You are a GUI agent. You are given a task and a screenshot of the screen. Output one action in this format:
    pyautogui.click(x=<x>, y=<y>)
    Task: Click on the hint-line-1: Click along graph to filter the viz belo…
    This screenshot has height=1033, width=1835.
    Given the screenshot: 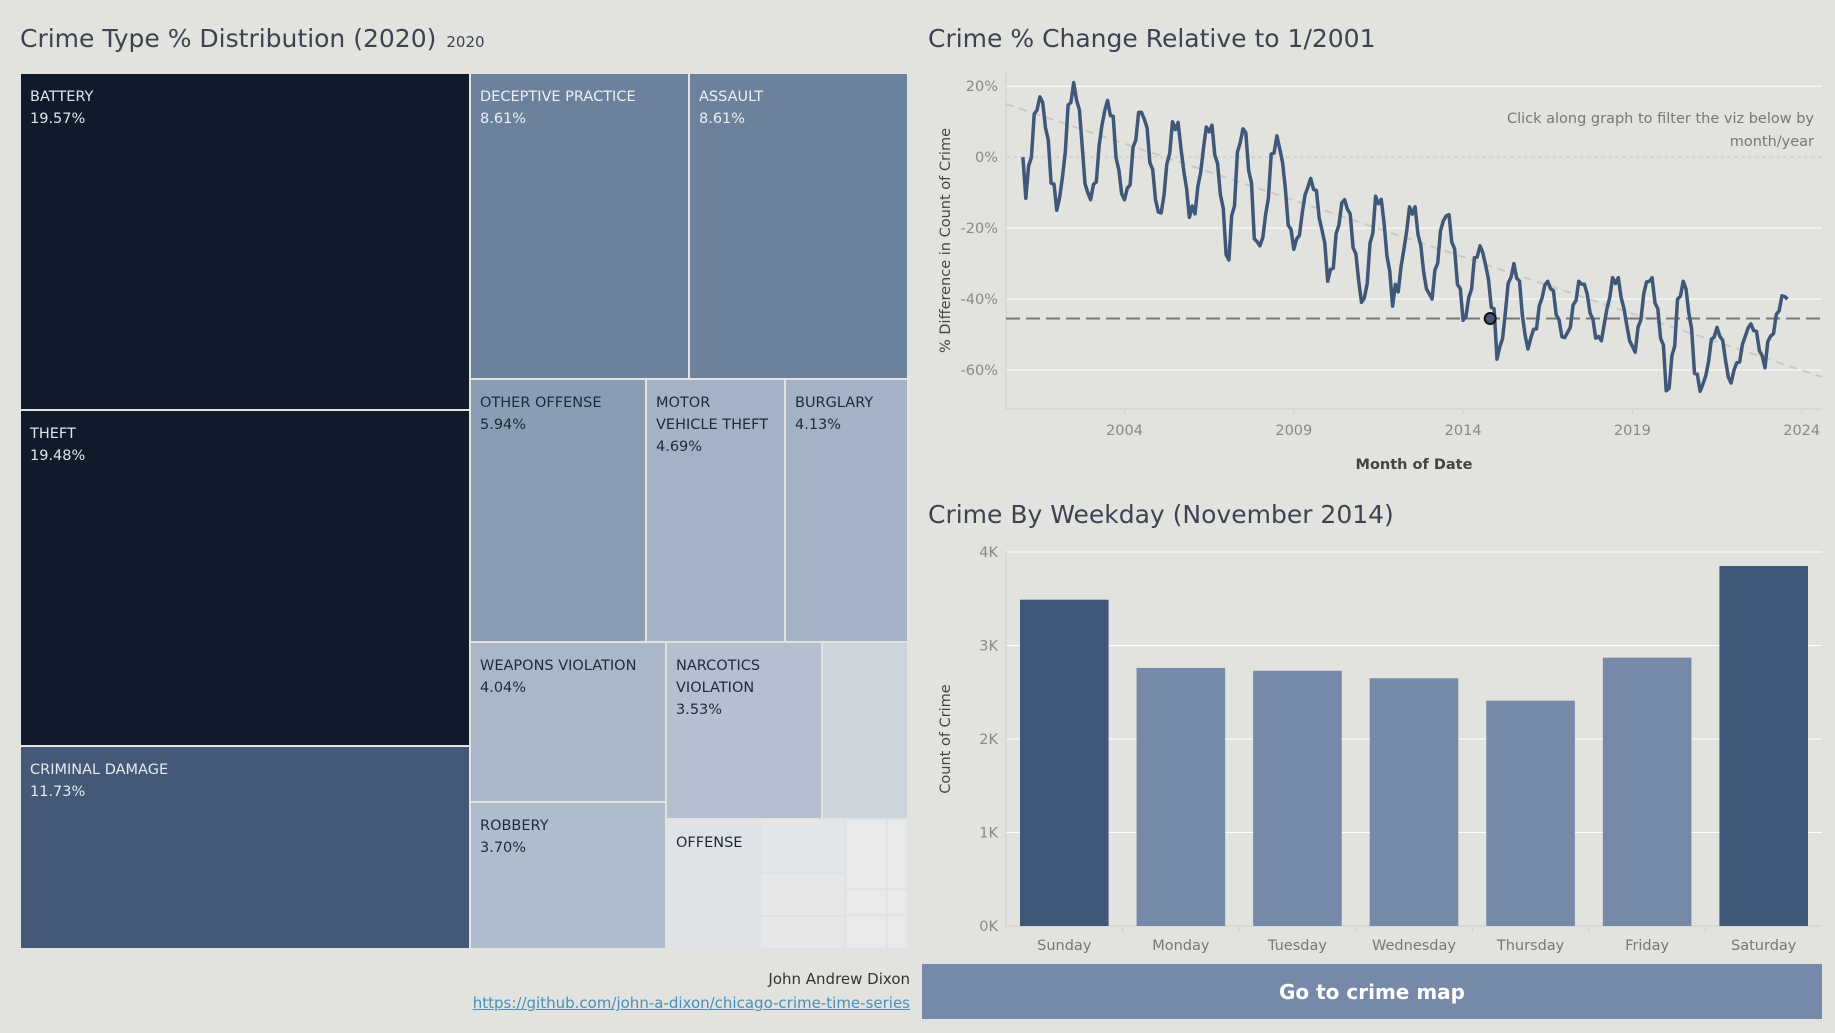 What is the action you would take?
    pyautogui.click(x=1660, y=119)
    